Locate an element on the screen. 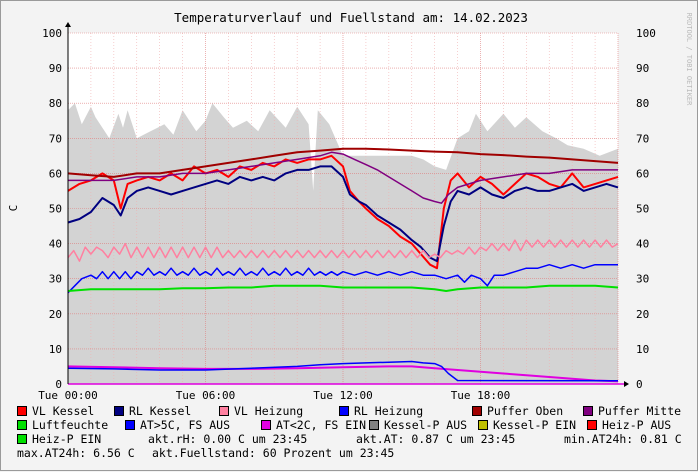 This screenshot has height=472, width=698. legend-item: Puffer Mitte is located at coordinates (632, 411).